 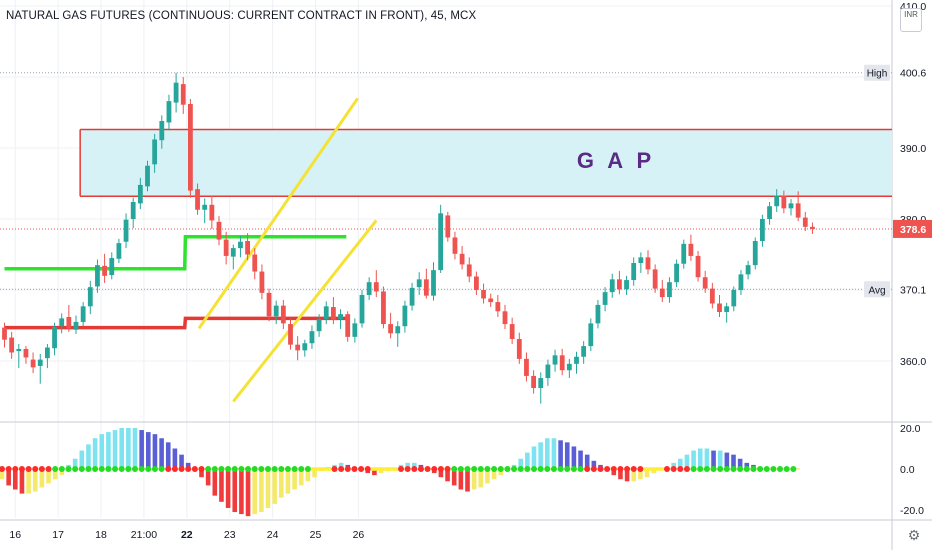 What do you see at coordinates (914, 535) in the screenshot?
I see `gear-icon: ⚙` at bounding box center [914, 535].